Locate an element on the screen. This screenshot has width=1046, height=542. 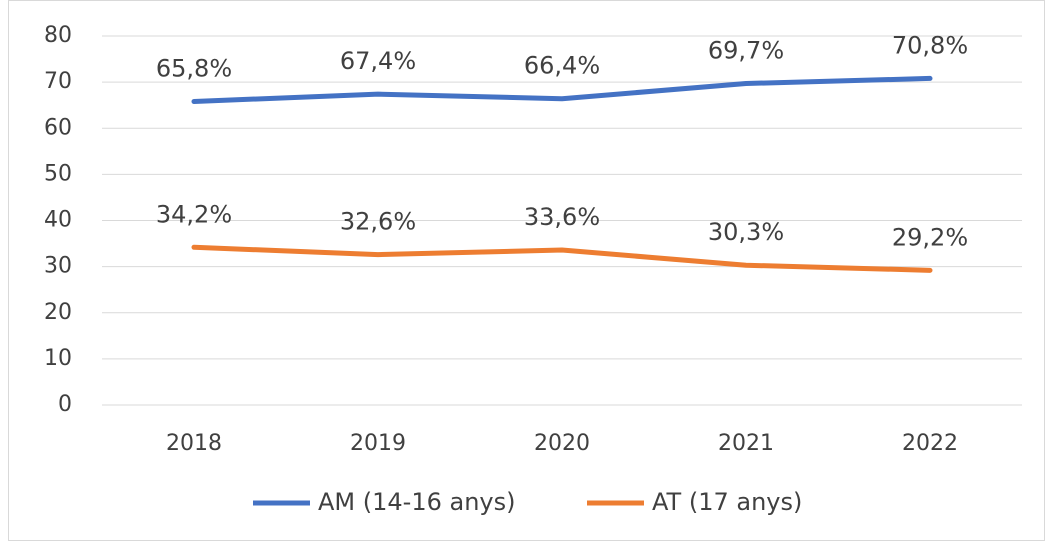
x-tick-label: 2021 is located at coordinates (746, 443).